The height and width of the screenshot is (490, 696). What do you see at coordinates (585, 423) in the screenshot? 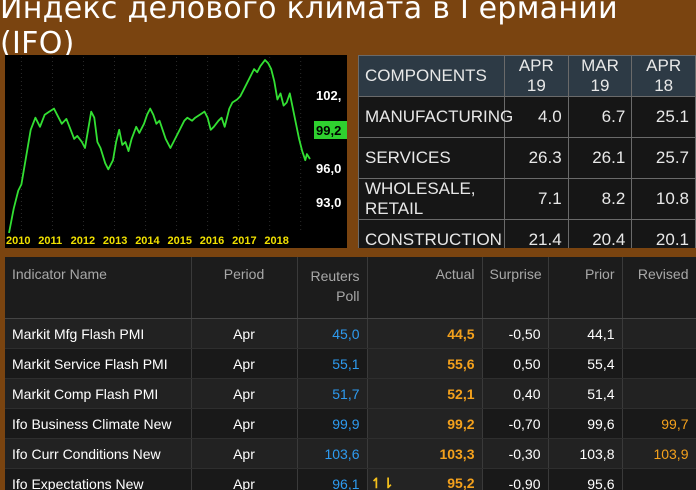
I see `indicator-prior: 99,6` at bounding box center [585, 423].